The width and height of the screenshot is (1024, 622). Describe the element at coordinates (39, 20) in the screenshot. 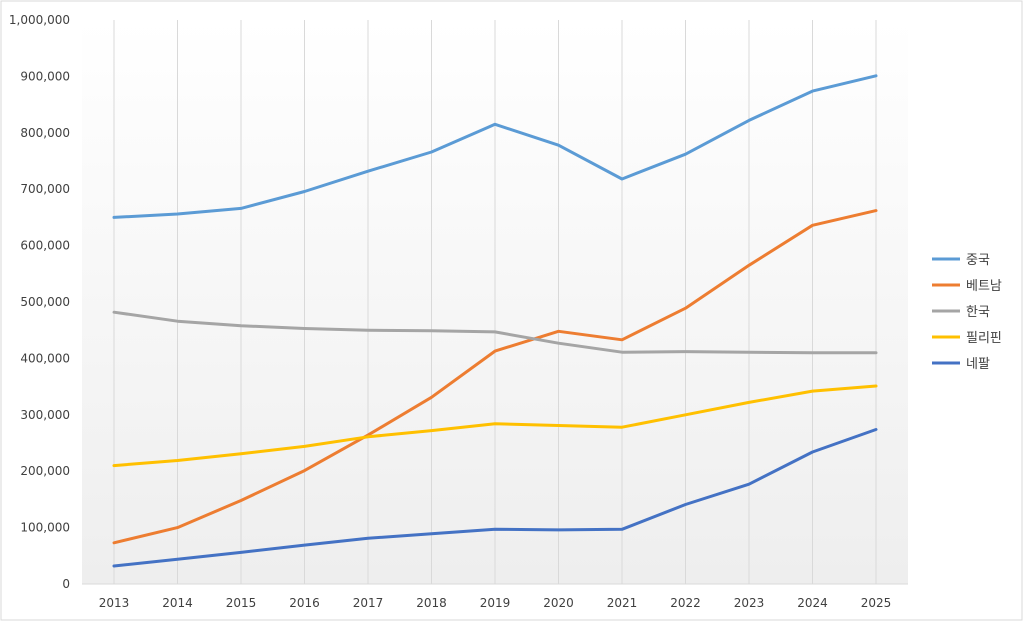

I see `y-tick-label: 1,000,000` at that location.